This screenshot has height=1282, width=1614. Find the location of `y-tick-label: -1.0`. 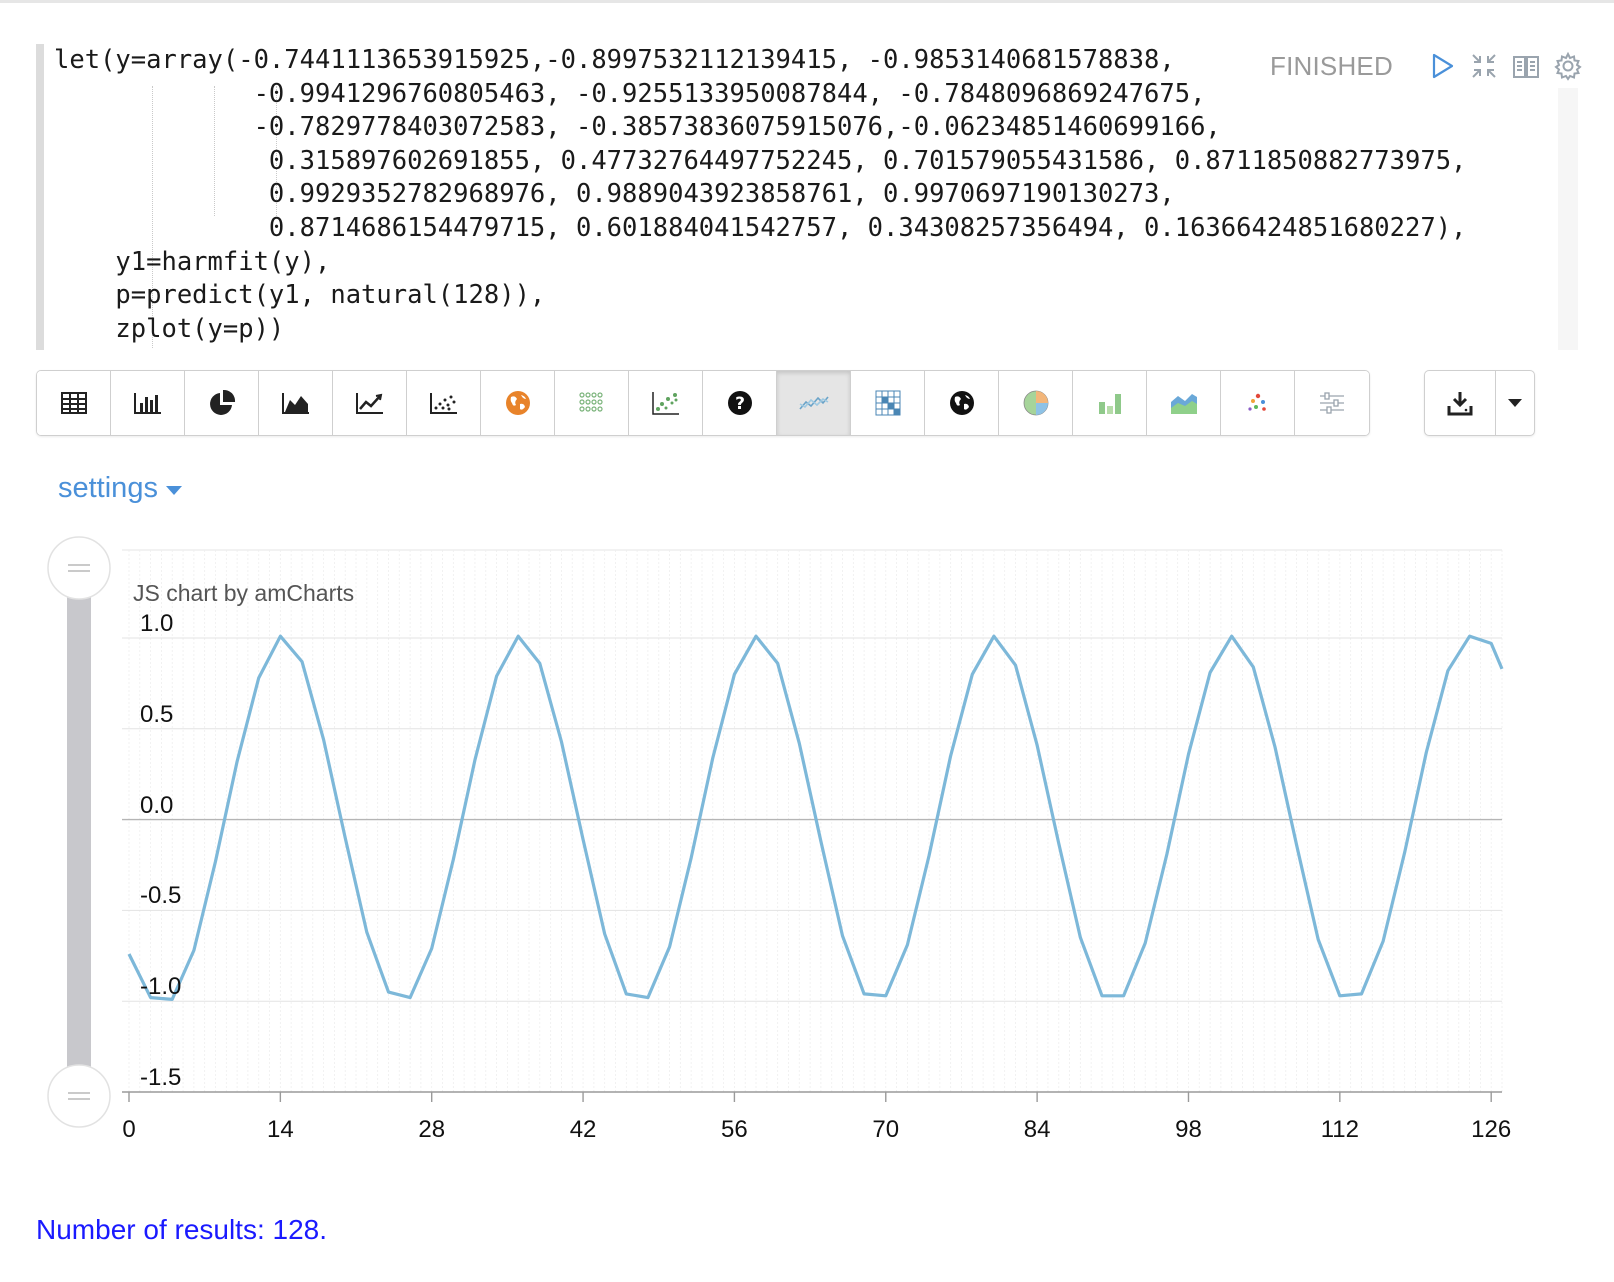

y-tick-label: -1.0 is located at coordinates (161, 987).